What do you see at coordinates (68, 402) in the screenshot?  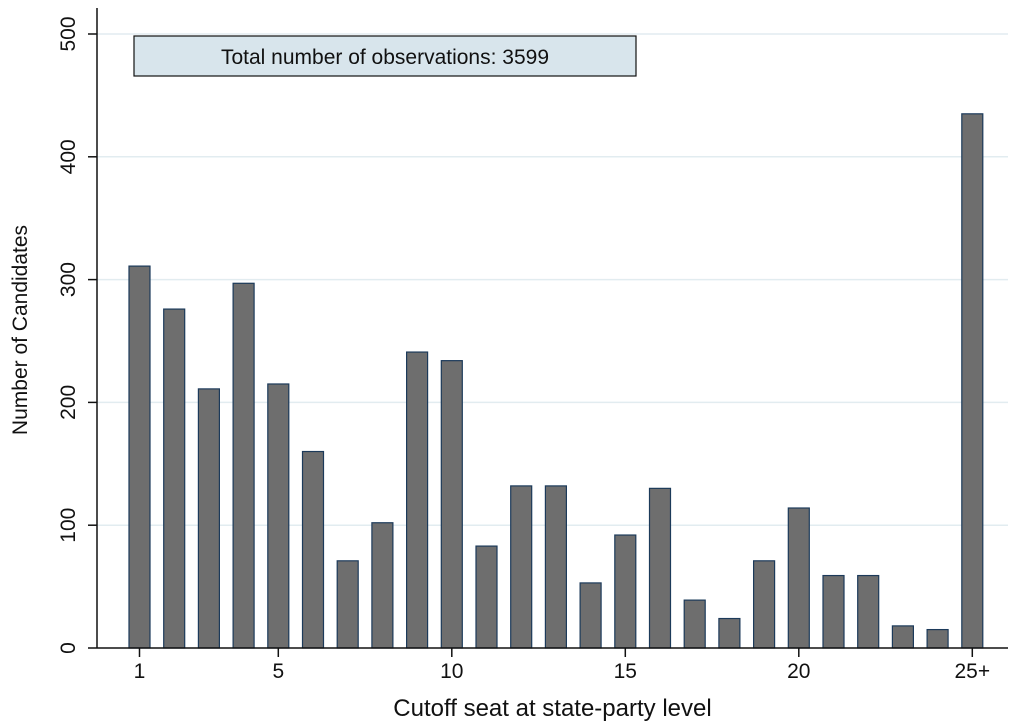 I see `y-tick-label-200: 200` at bounding box center [68, 402].